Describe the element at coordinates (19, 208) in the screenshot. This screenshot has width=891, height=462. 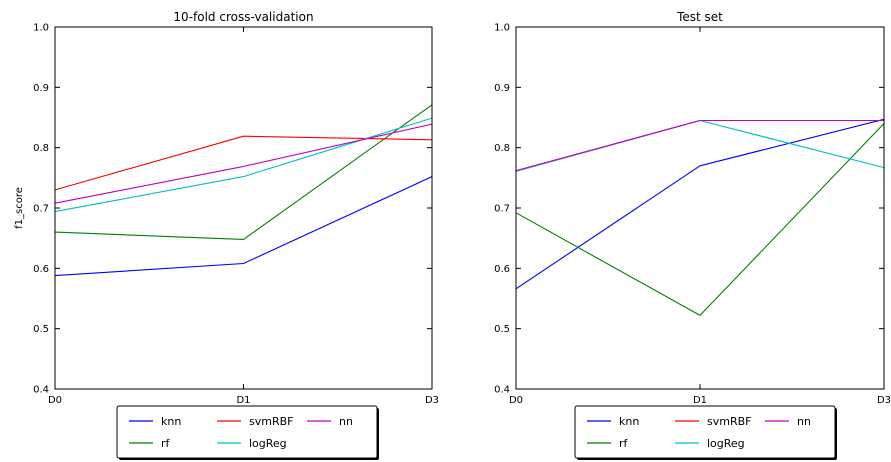
I see `y-axis-label: f1_score` at that location.